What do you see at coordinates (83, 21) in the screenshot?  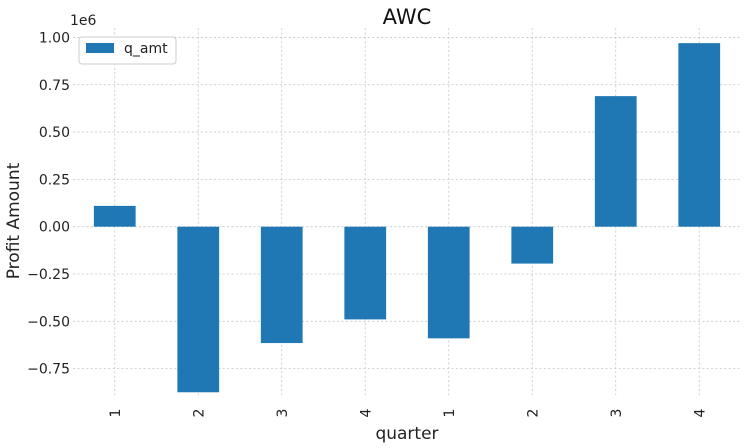 I see `y-axis-offset-label: 1e6` at bounding box center [83, 21].